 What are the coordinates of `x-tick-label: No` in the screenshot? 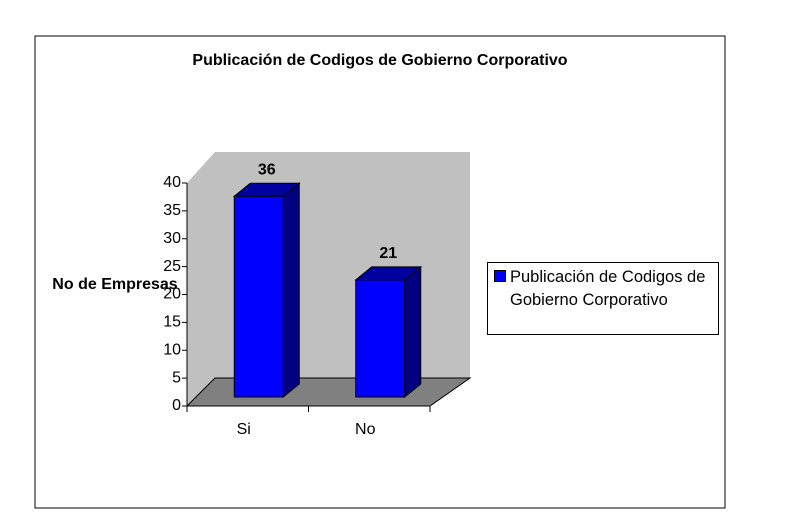 It's located at (365, 429).